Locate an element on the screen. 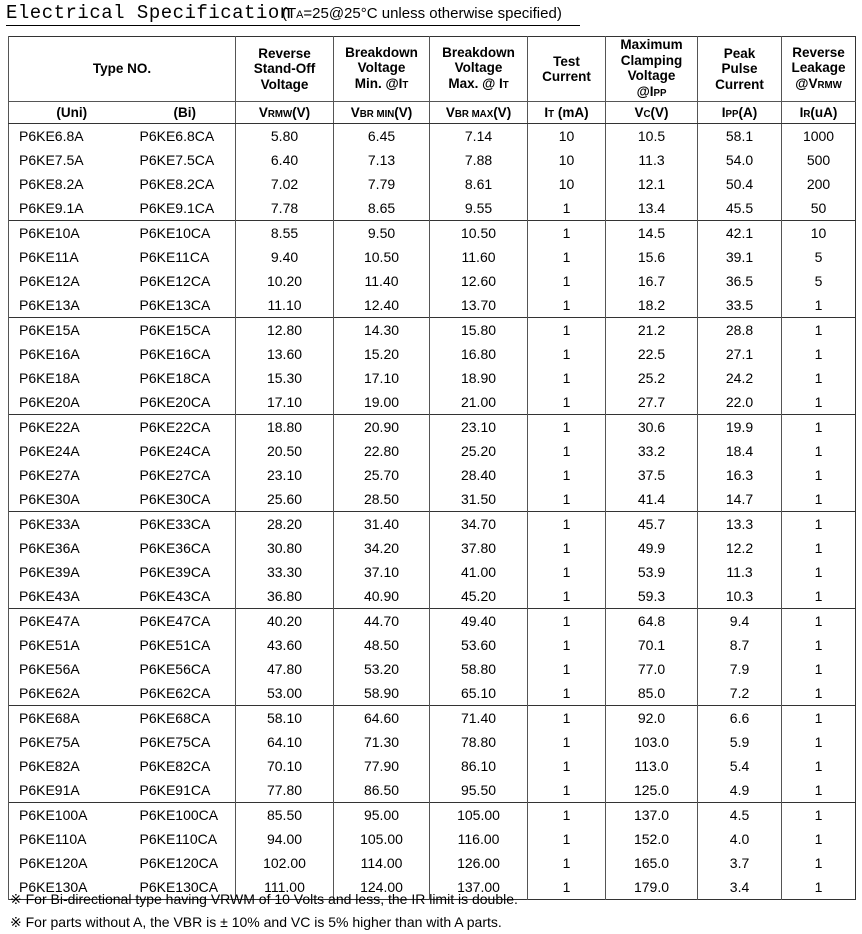  cell: 39.1 is located at coordinates (739, 257).